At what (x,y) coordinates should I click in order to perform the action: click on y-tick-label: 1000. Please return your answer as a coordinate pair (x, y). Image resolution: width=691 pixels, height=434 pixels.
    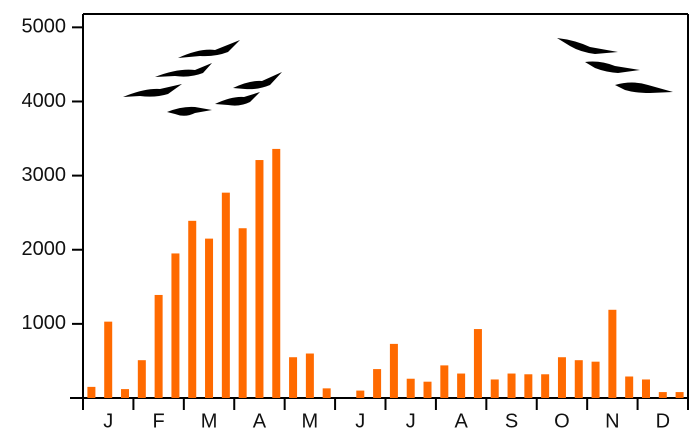
    Looking at the image, I should click on (44, 323).